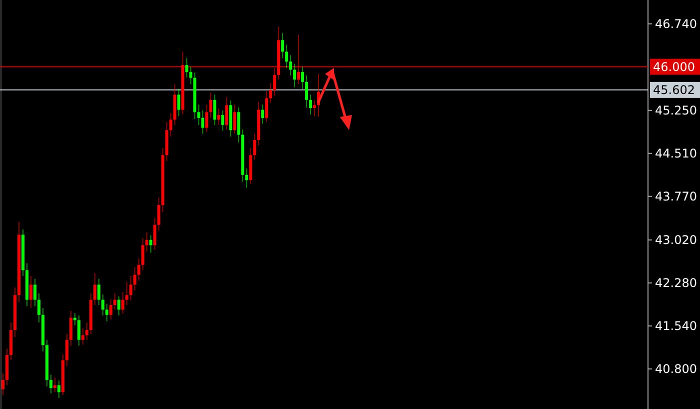  What do you see at coordinates (674, 90) in the screenshot?
I see `ref-line-label: 45.602` at bounding box center [674, 90].